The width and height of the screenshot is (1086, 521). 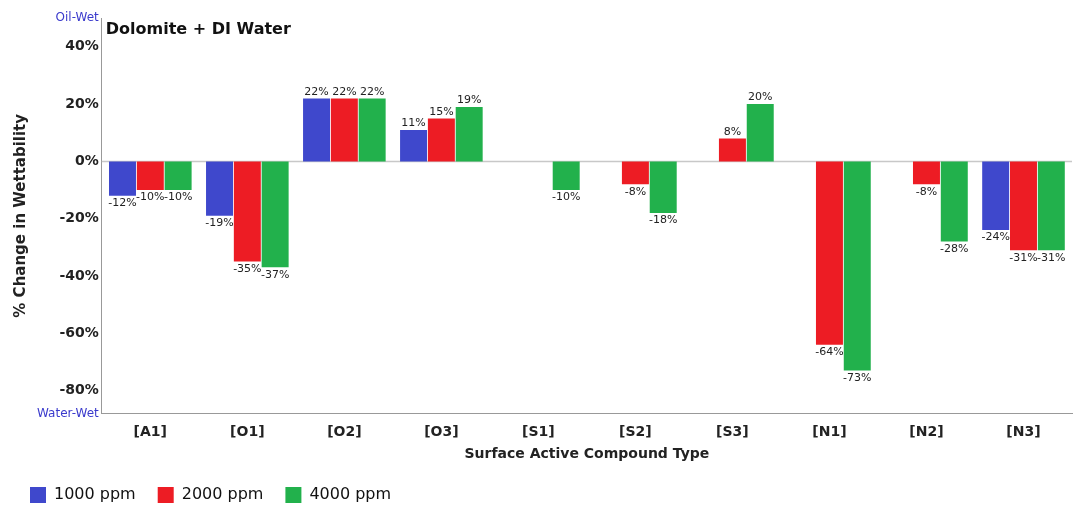 What do you see at coordinates (79, 389) in the screenshot?
I see `y-tick-label: -80%` at bounding box center [79, 389].